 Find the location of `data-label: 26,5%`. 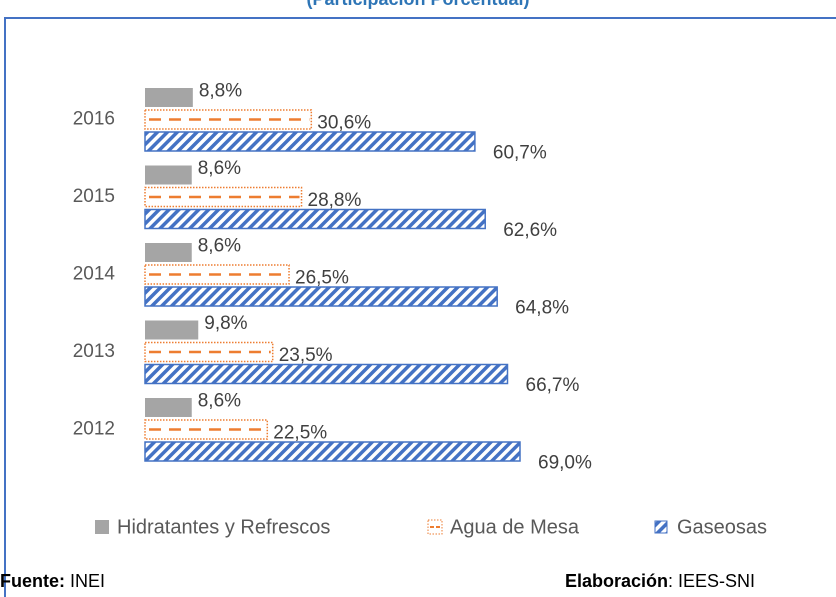

data-label: 26,5% is located at coordinates (322, 278).